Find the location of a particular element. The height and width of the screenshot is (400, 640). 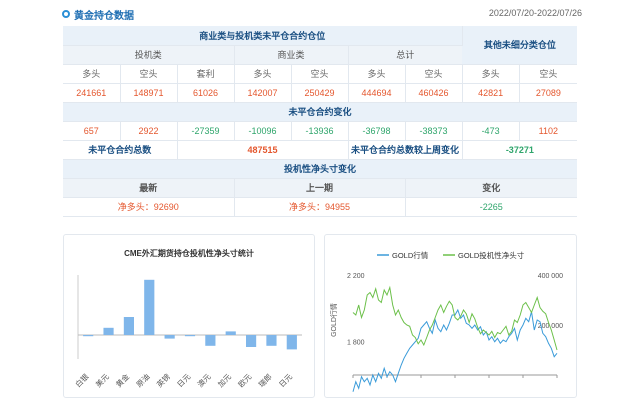

left-tick-label: 2 200 is located at coordinates (356, 276).